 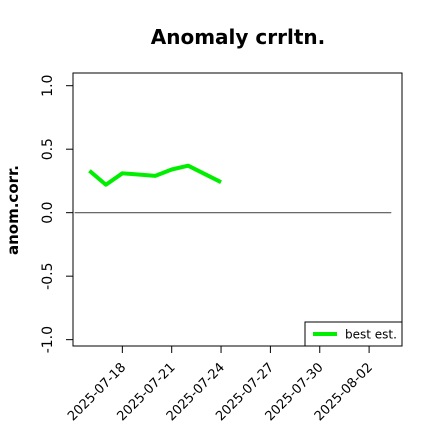 What do you see at coordinates (13, 210) in the screenshot?
I see `y-axis-label: anom.corr.` at bounding box center [13, 210].